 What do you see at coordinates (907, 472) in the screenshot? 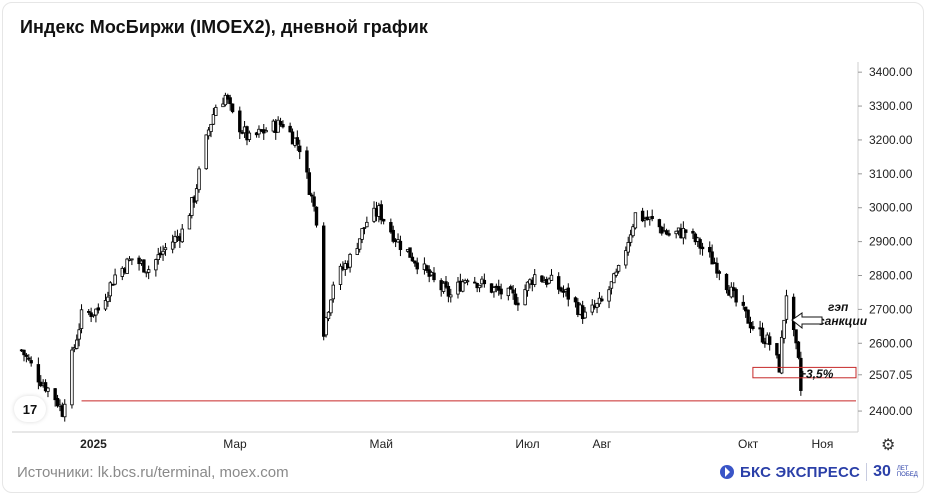
I see `brand-small: ЛЕТ ПОБЕД` at bounding box center [907, 472].